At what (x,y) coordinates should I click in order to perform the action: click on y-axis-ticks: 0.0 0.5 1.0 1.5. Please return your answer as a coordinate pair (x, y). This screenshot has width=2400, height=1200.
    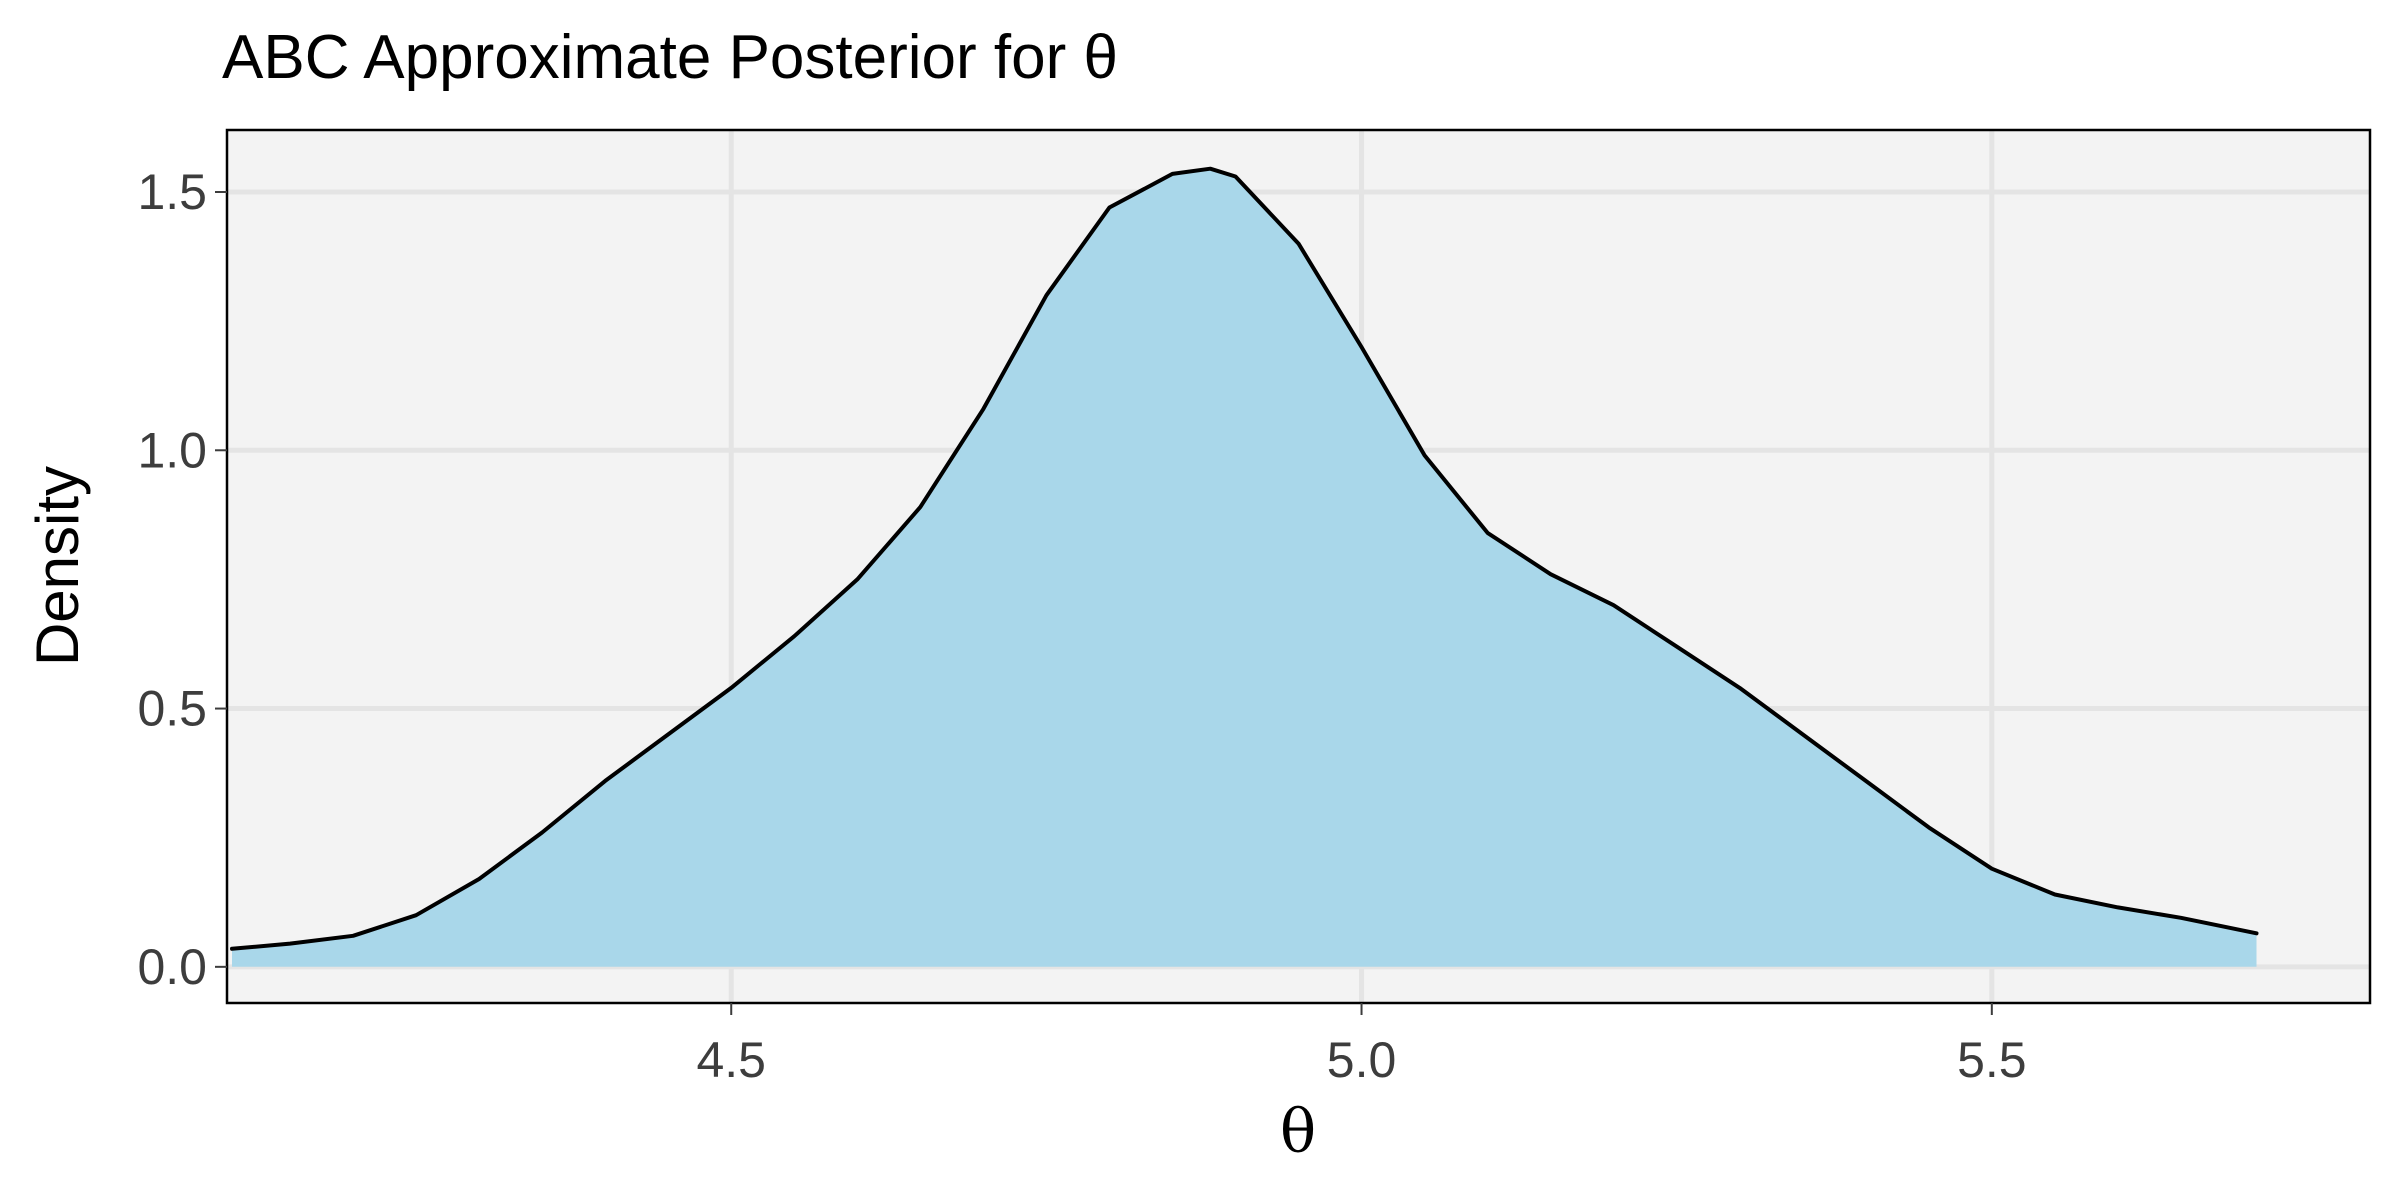
    Looking at the image, I should click on (182, 579).